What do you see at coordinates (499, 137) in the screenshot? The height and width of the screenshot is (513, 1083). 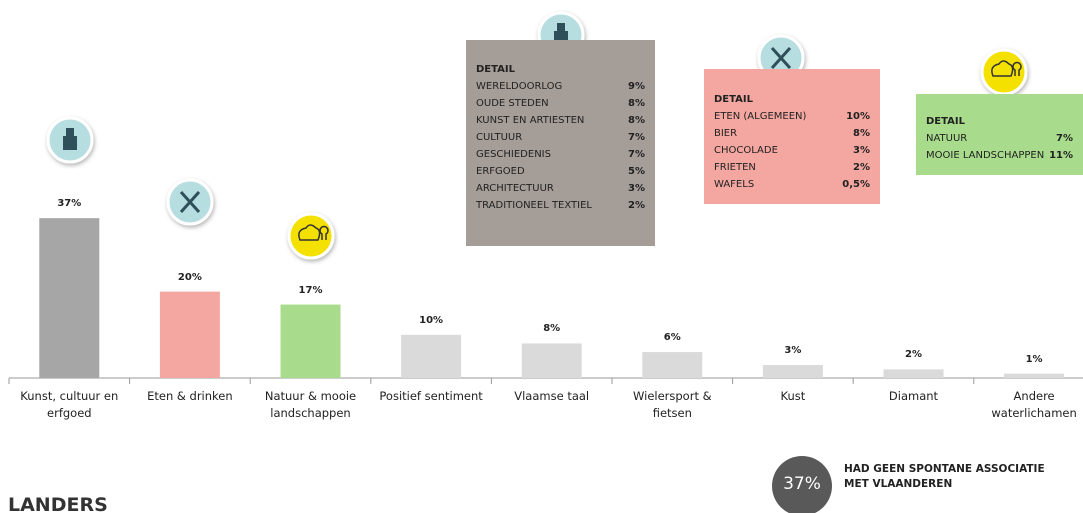 I see `detail-label: CULTUUR` at bounding box center [499, 137].